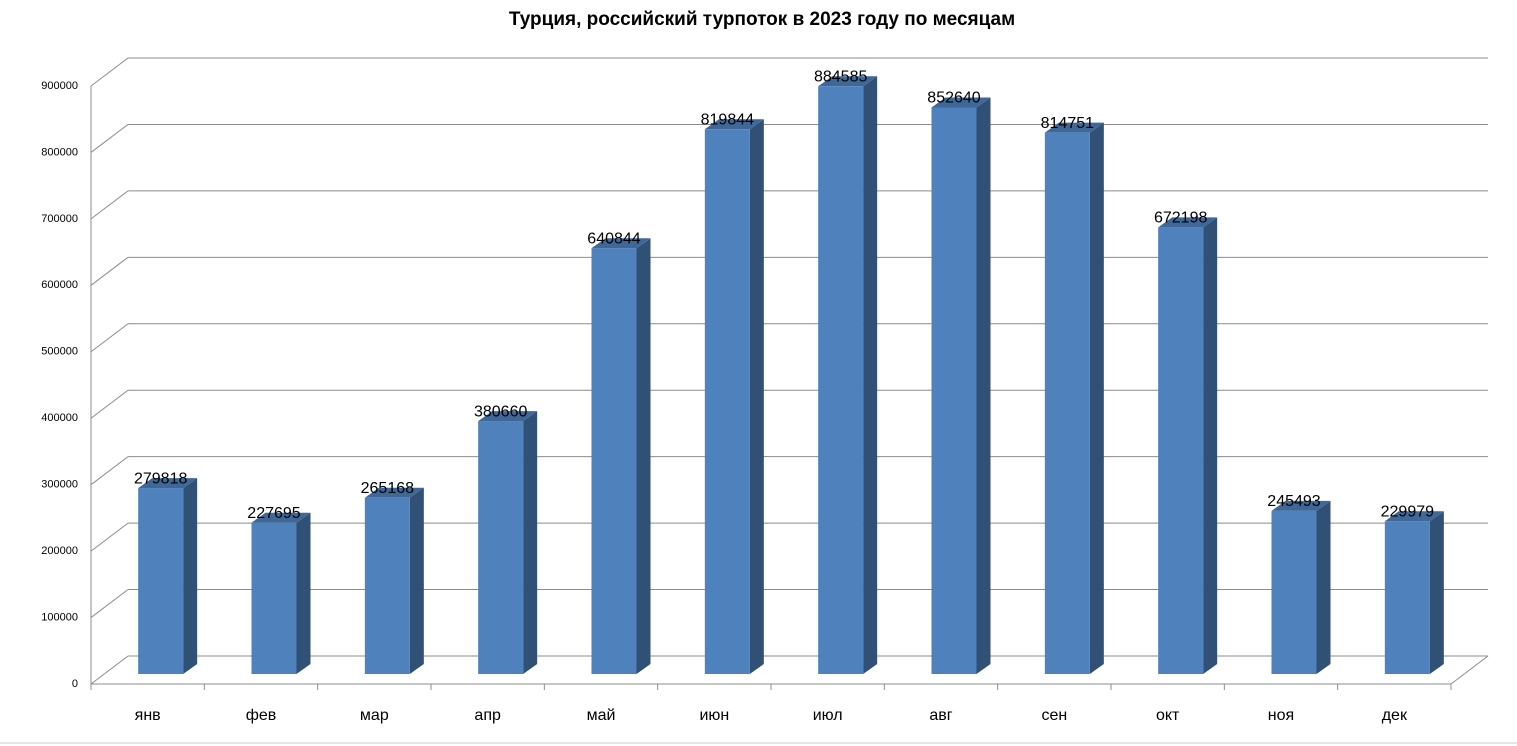  Describe the element at coordinates (1395, 715) in the screenshot. I see `x-tick-label: дек` at that location.